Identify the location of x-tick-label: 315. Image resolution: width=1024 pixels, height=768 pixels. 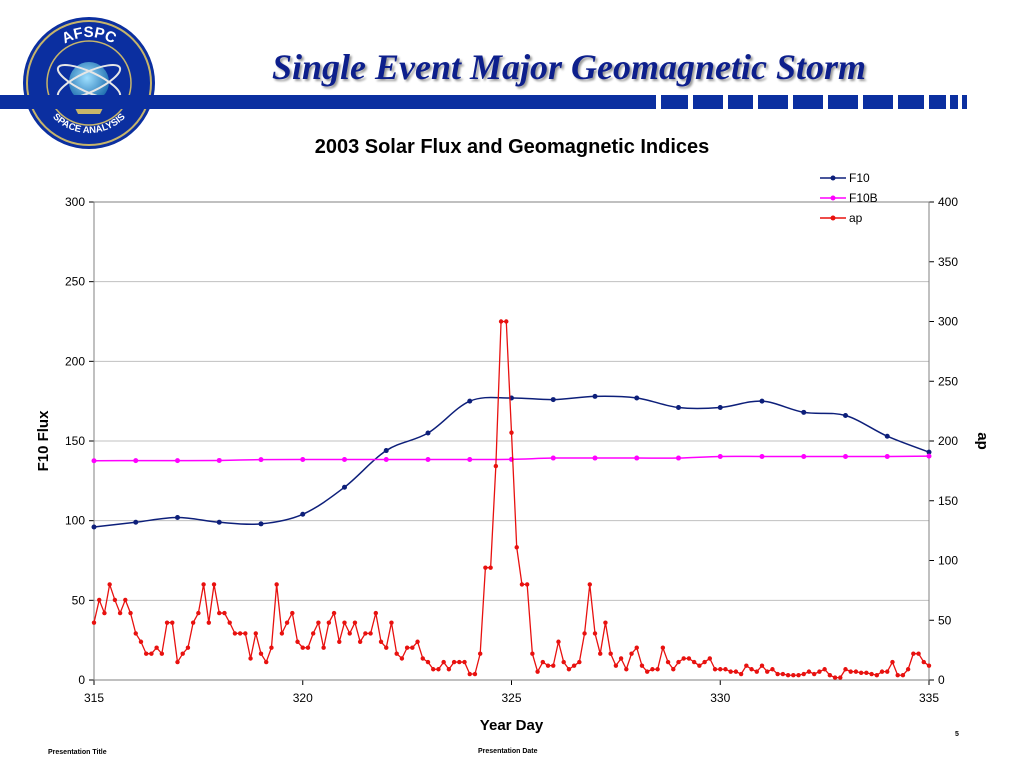
(94, 698).